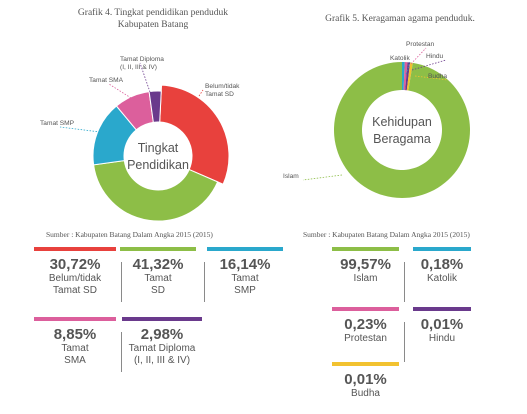 The image size is (527, 414). What do you see at coordinates (75, 284) in the screenshot?
I see `stat-label: Belum/tidak Tamat SD` at bounding box center [75, 284].